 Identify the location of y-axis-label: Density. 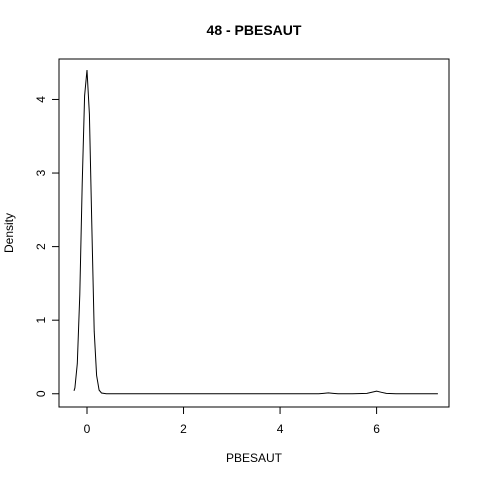
(9, 233).